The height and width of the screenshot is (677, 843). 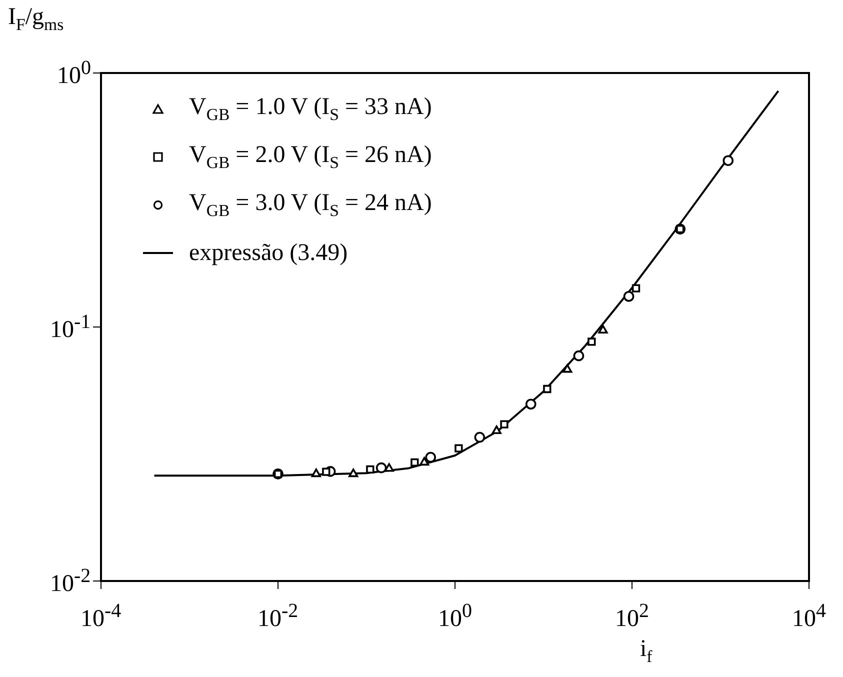 I want to click on y-tick-label: 10$^{-1}$, so click(x=70, y=327).